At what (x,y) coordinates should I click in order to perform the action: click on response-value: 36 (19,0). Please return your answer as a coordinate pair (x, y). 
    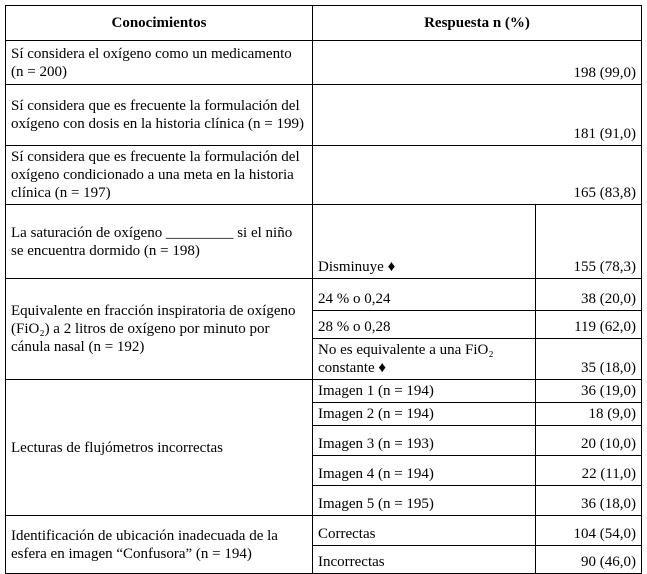
    Looking at the image, I should click on (588, 391).